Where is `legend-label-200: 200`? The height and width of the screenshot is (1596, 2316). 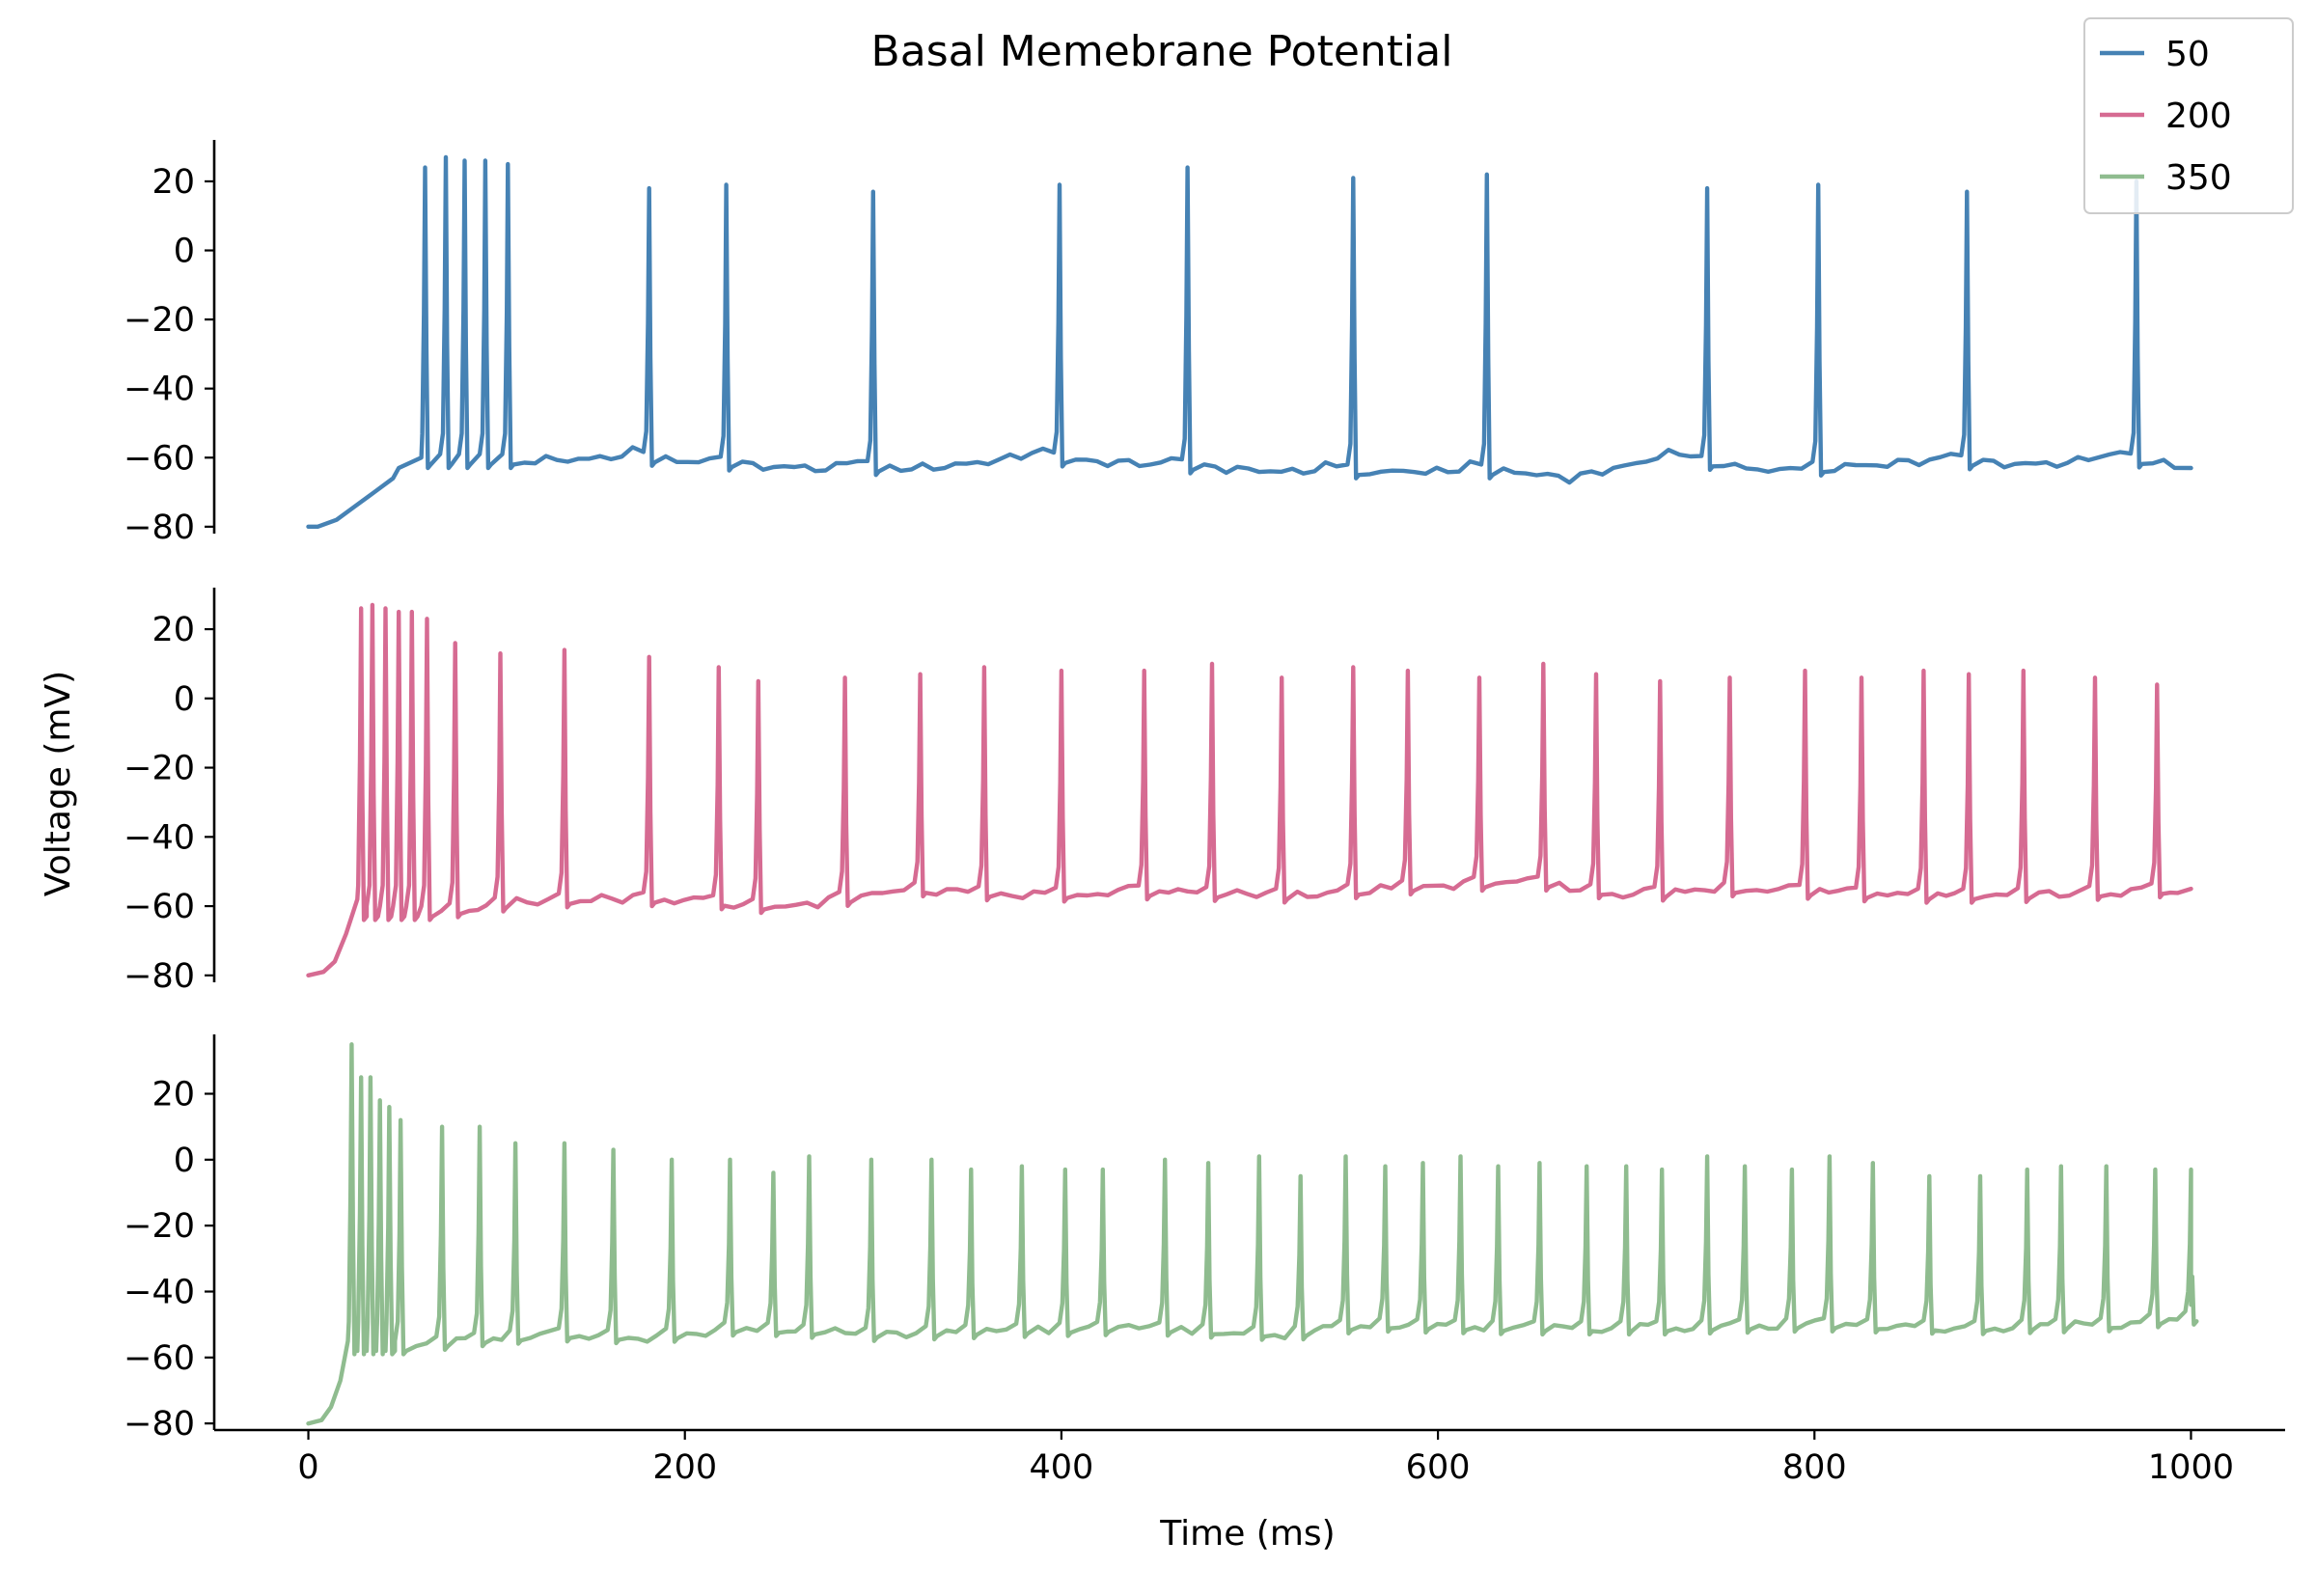
legend-label-200: 200 is located at coordinates (2198, 116).